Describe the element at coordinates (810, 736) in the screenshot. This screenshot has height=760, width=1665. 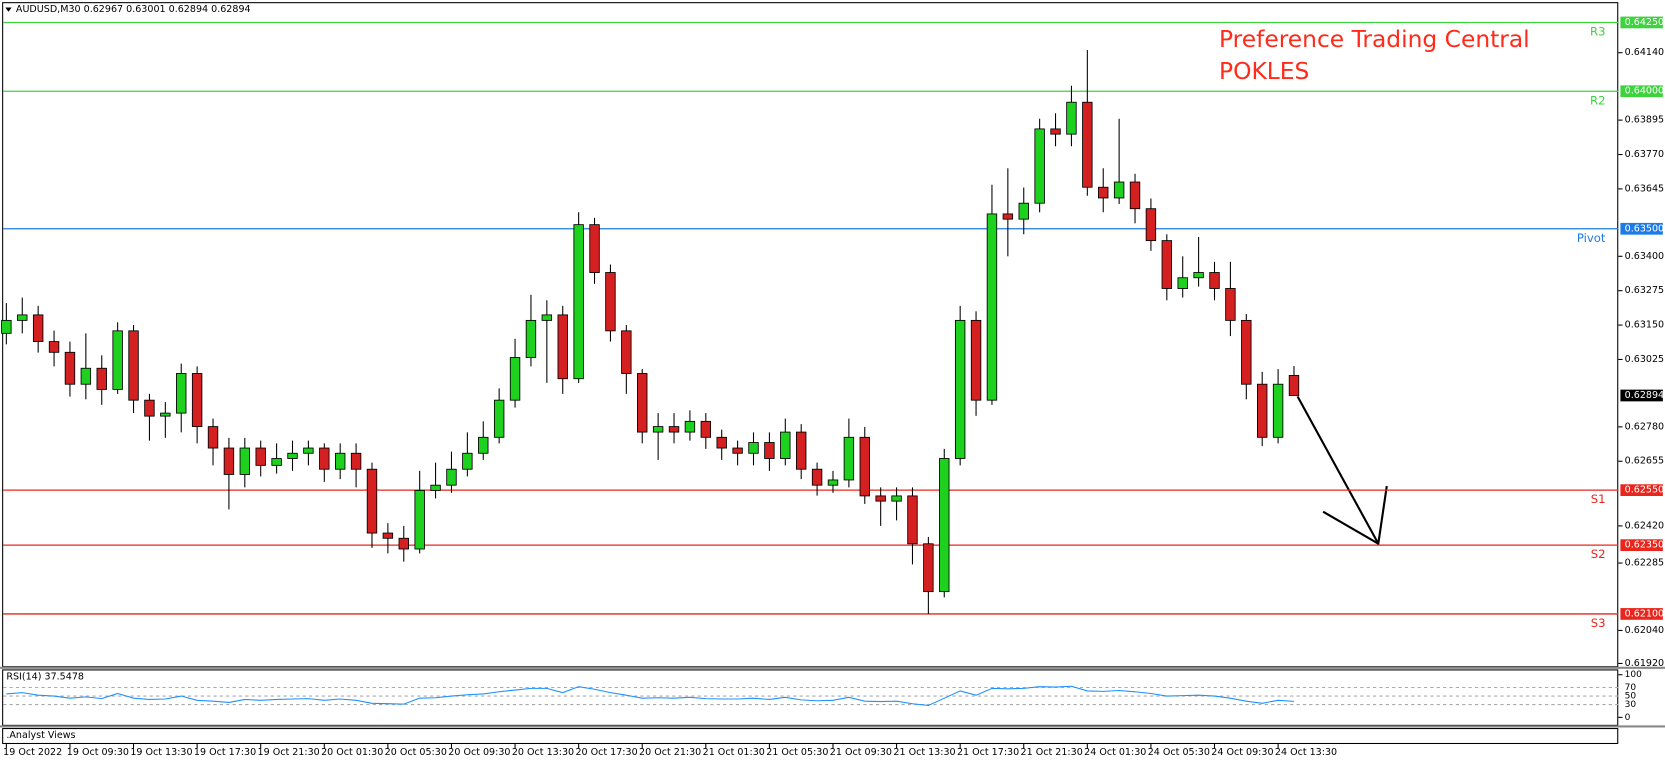
I see `sub-panel-frame` at that location.